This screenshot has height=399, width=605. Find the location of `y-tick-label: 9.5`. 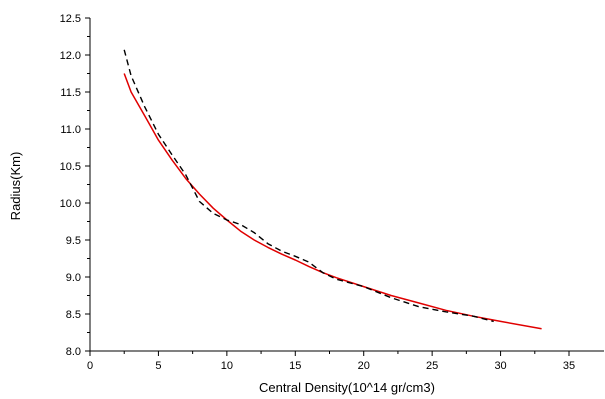

y-tick-label: 9.5 is located at coordinates (73, 241).